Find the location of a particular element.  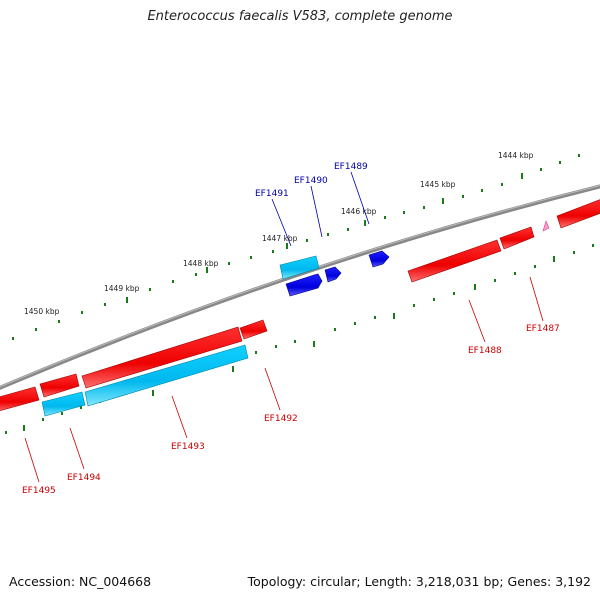

leader-ef1494 is located at coordinates (77, 448).